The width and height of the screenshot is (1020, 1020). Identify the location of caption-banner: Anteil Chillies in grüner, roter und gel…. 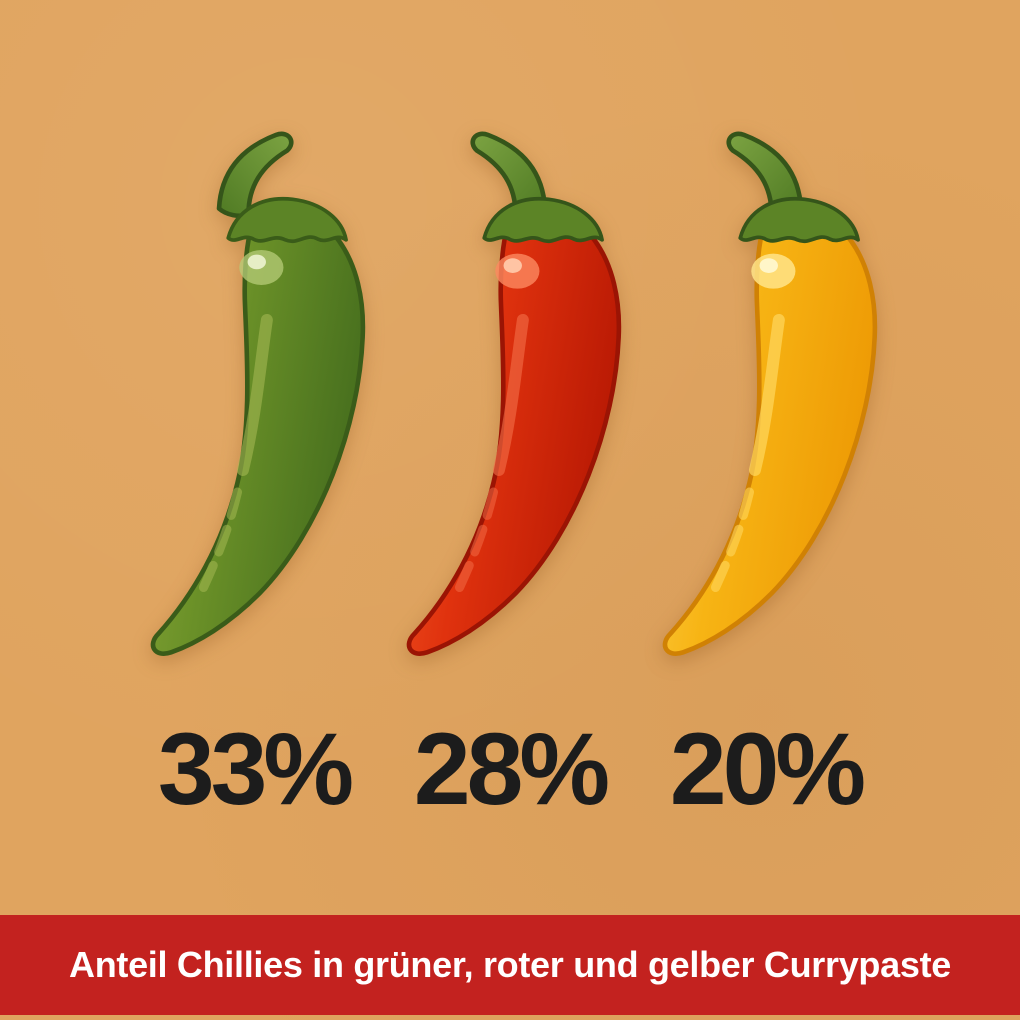
(510, 965).